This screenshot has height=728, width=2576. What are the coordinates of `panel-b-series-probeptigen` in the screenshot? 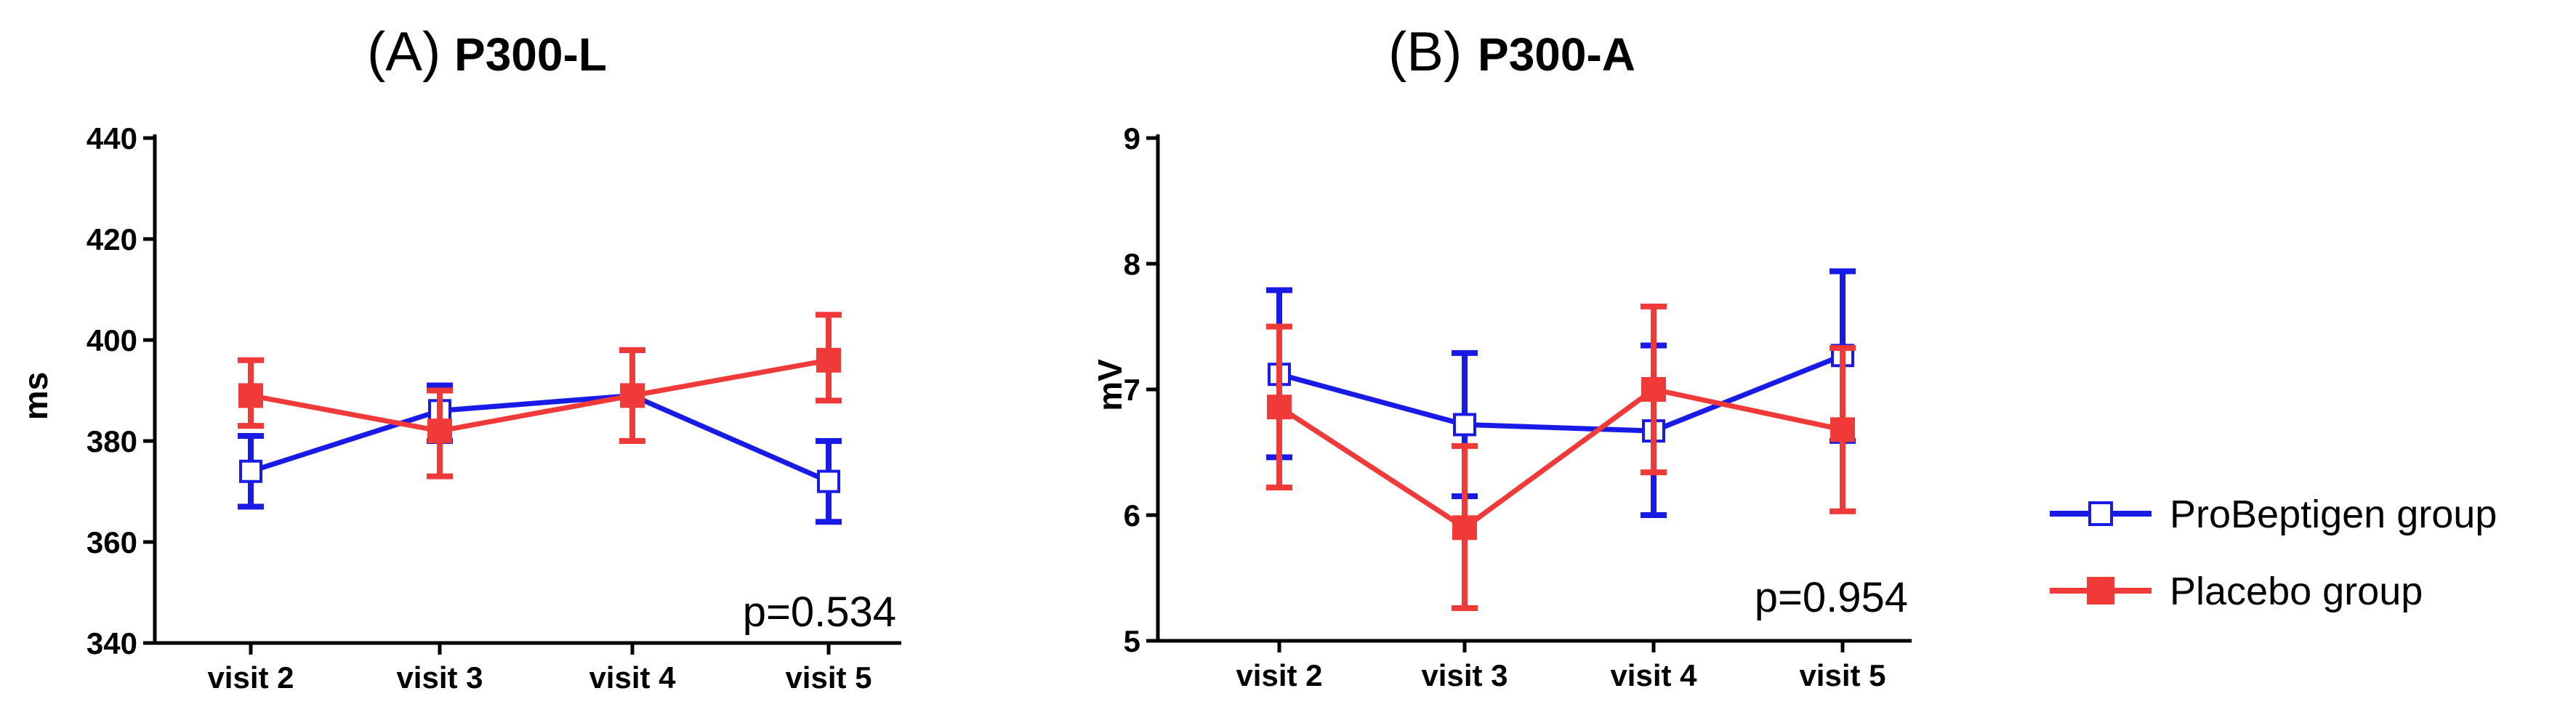 It's located at (1561, 393).